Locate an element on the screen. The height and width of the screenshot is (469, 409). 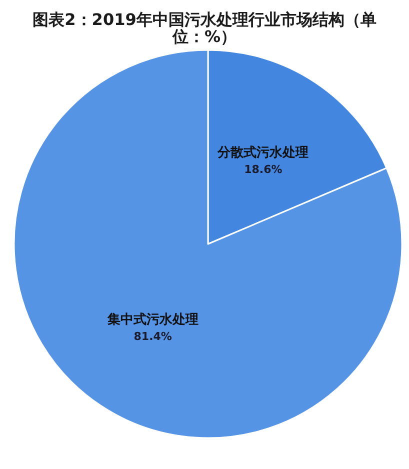
data-label: 81.4% is located at coordinates (153, 336).